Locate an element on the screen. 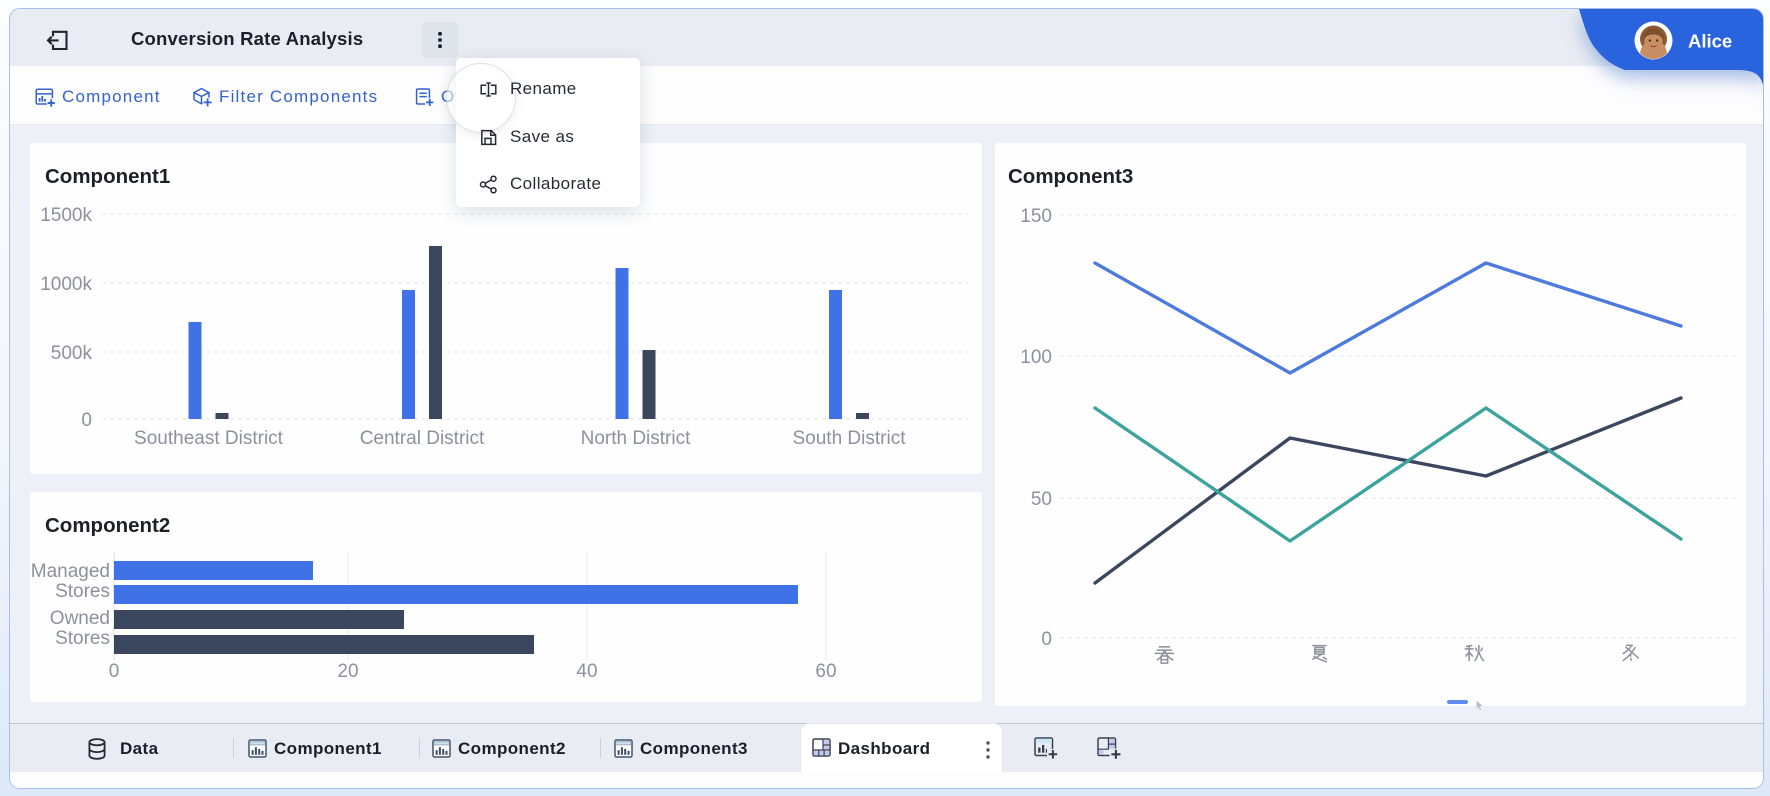 This screenshot has height=796, width=1770. svg-text: 40 is located at coordinates (586, 671).